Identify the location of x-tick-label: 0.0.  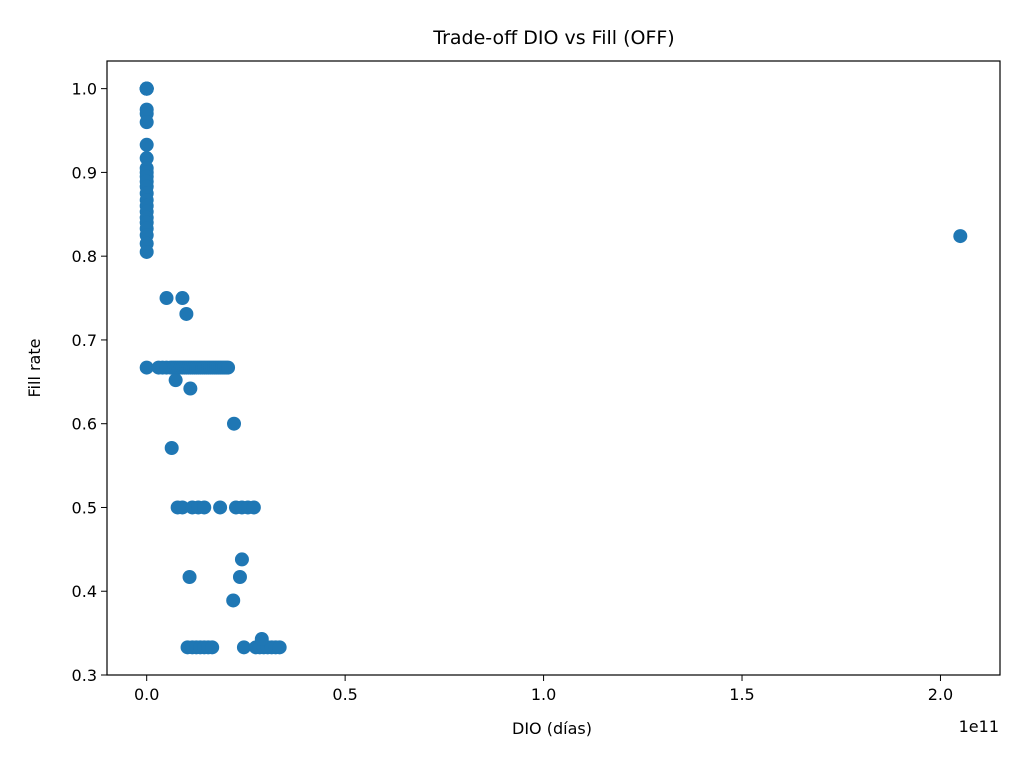
(146, 694).